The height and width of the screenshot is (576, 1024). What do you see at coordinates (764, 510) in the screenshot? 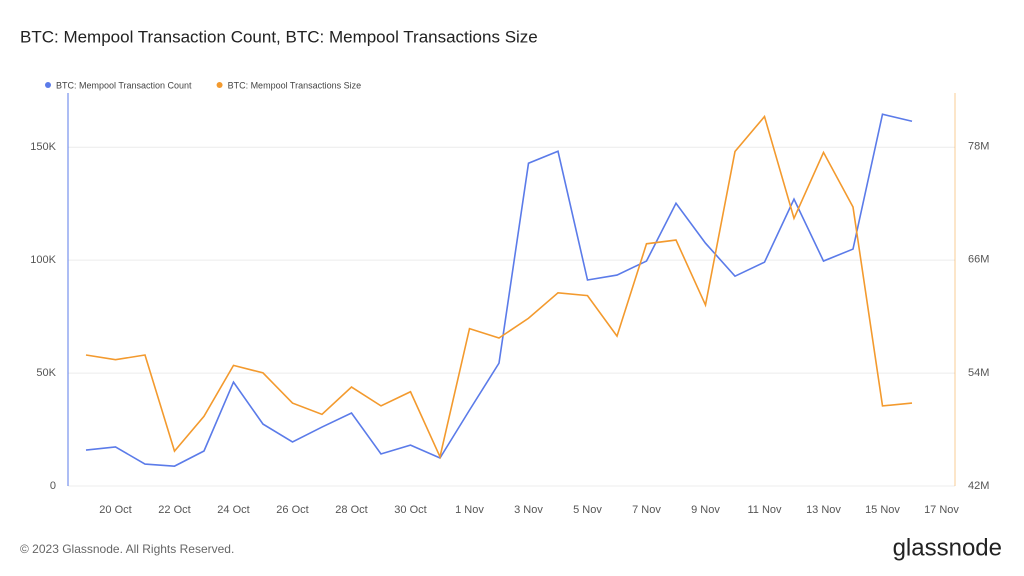
I see `x-tick-label: 11 Nov` at bounding box center [764, 510].